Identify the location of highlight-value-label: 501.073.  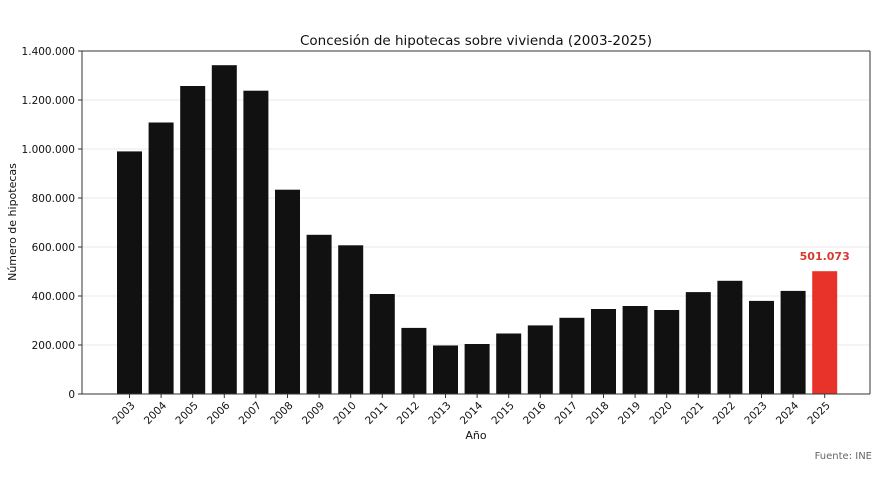
(825, 256).